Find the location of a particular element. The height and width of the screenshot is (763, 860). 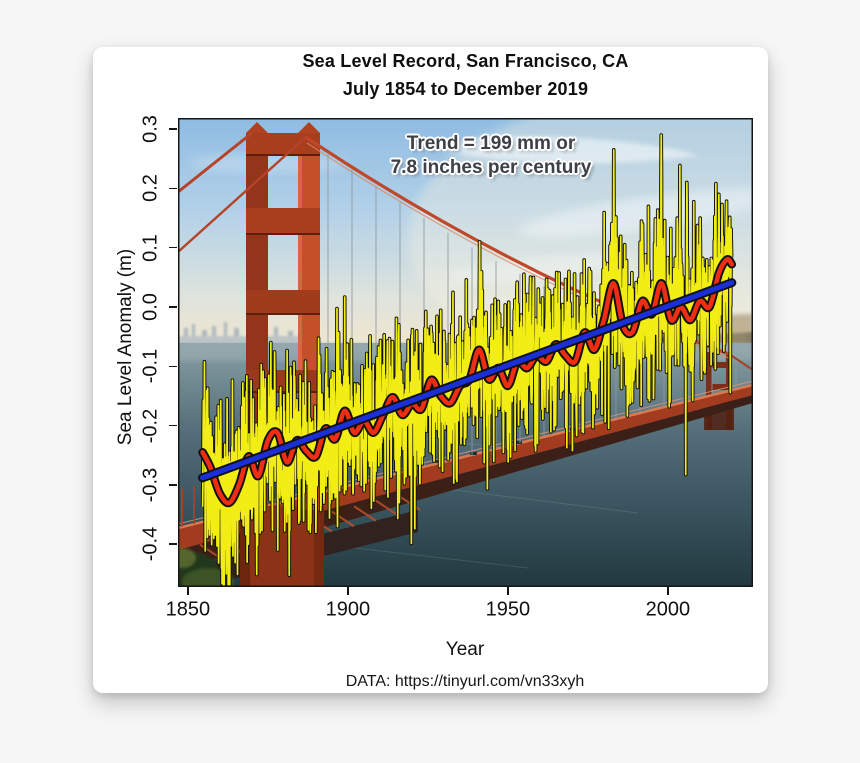

trend-annotation-line2: 7.8 inches per century is located at coordinates (491, 167).